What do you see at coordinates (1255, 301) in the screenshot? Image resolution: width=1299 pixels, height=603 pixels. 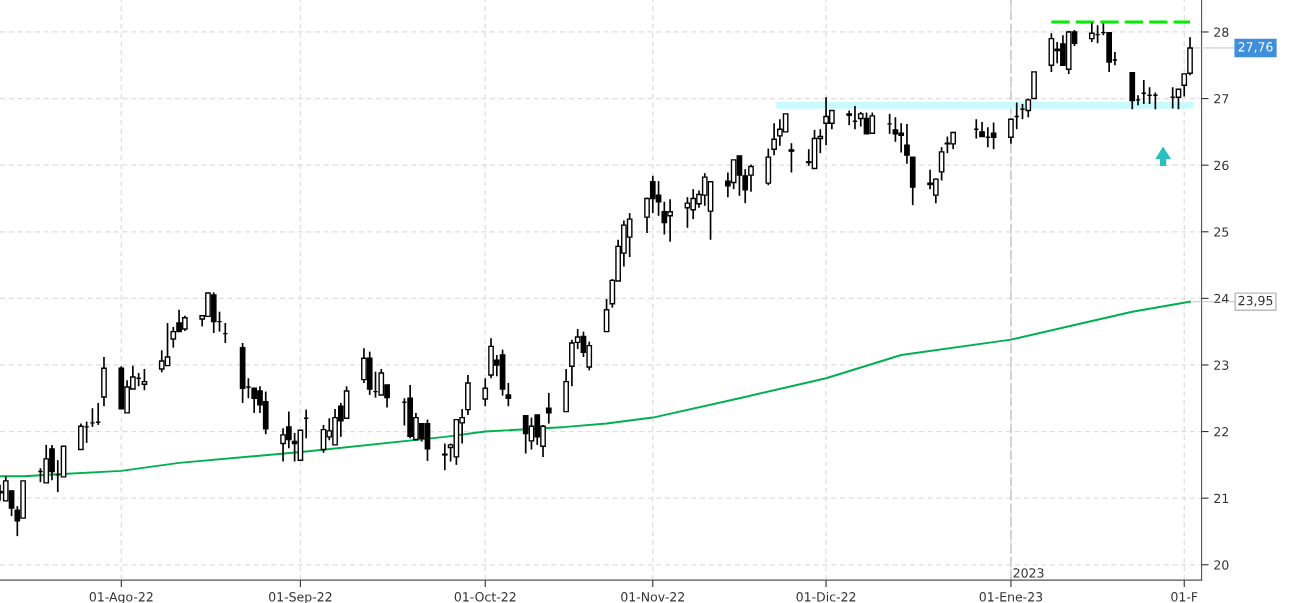 I see `annotation: 23,95` at bounding box center [1255, 301].